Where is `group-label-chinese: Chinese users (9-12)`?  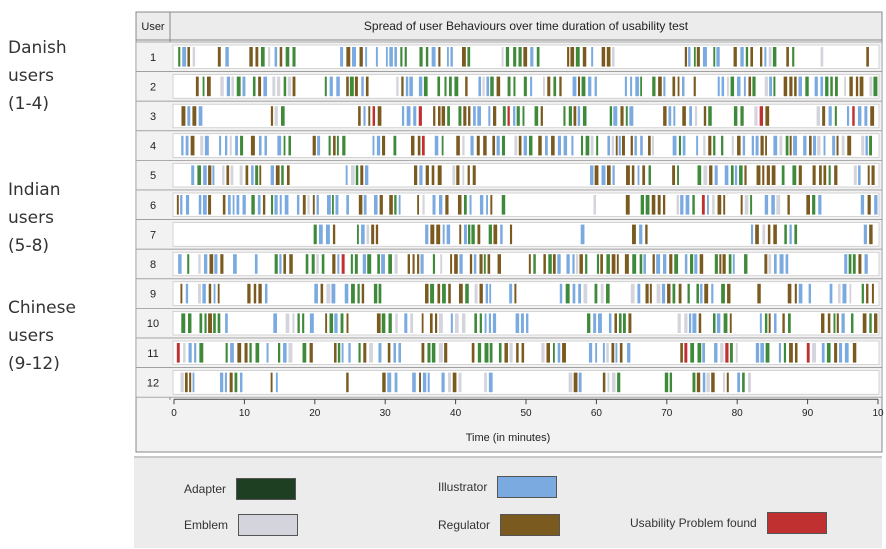 group-label-chinese: Chinese users (9-12) is located at coordinates (42, 336).